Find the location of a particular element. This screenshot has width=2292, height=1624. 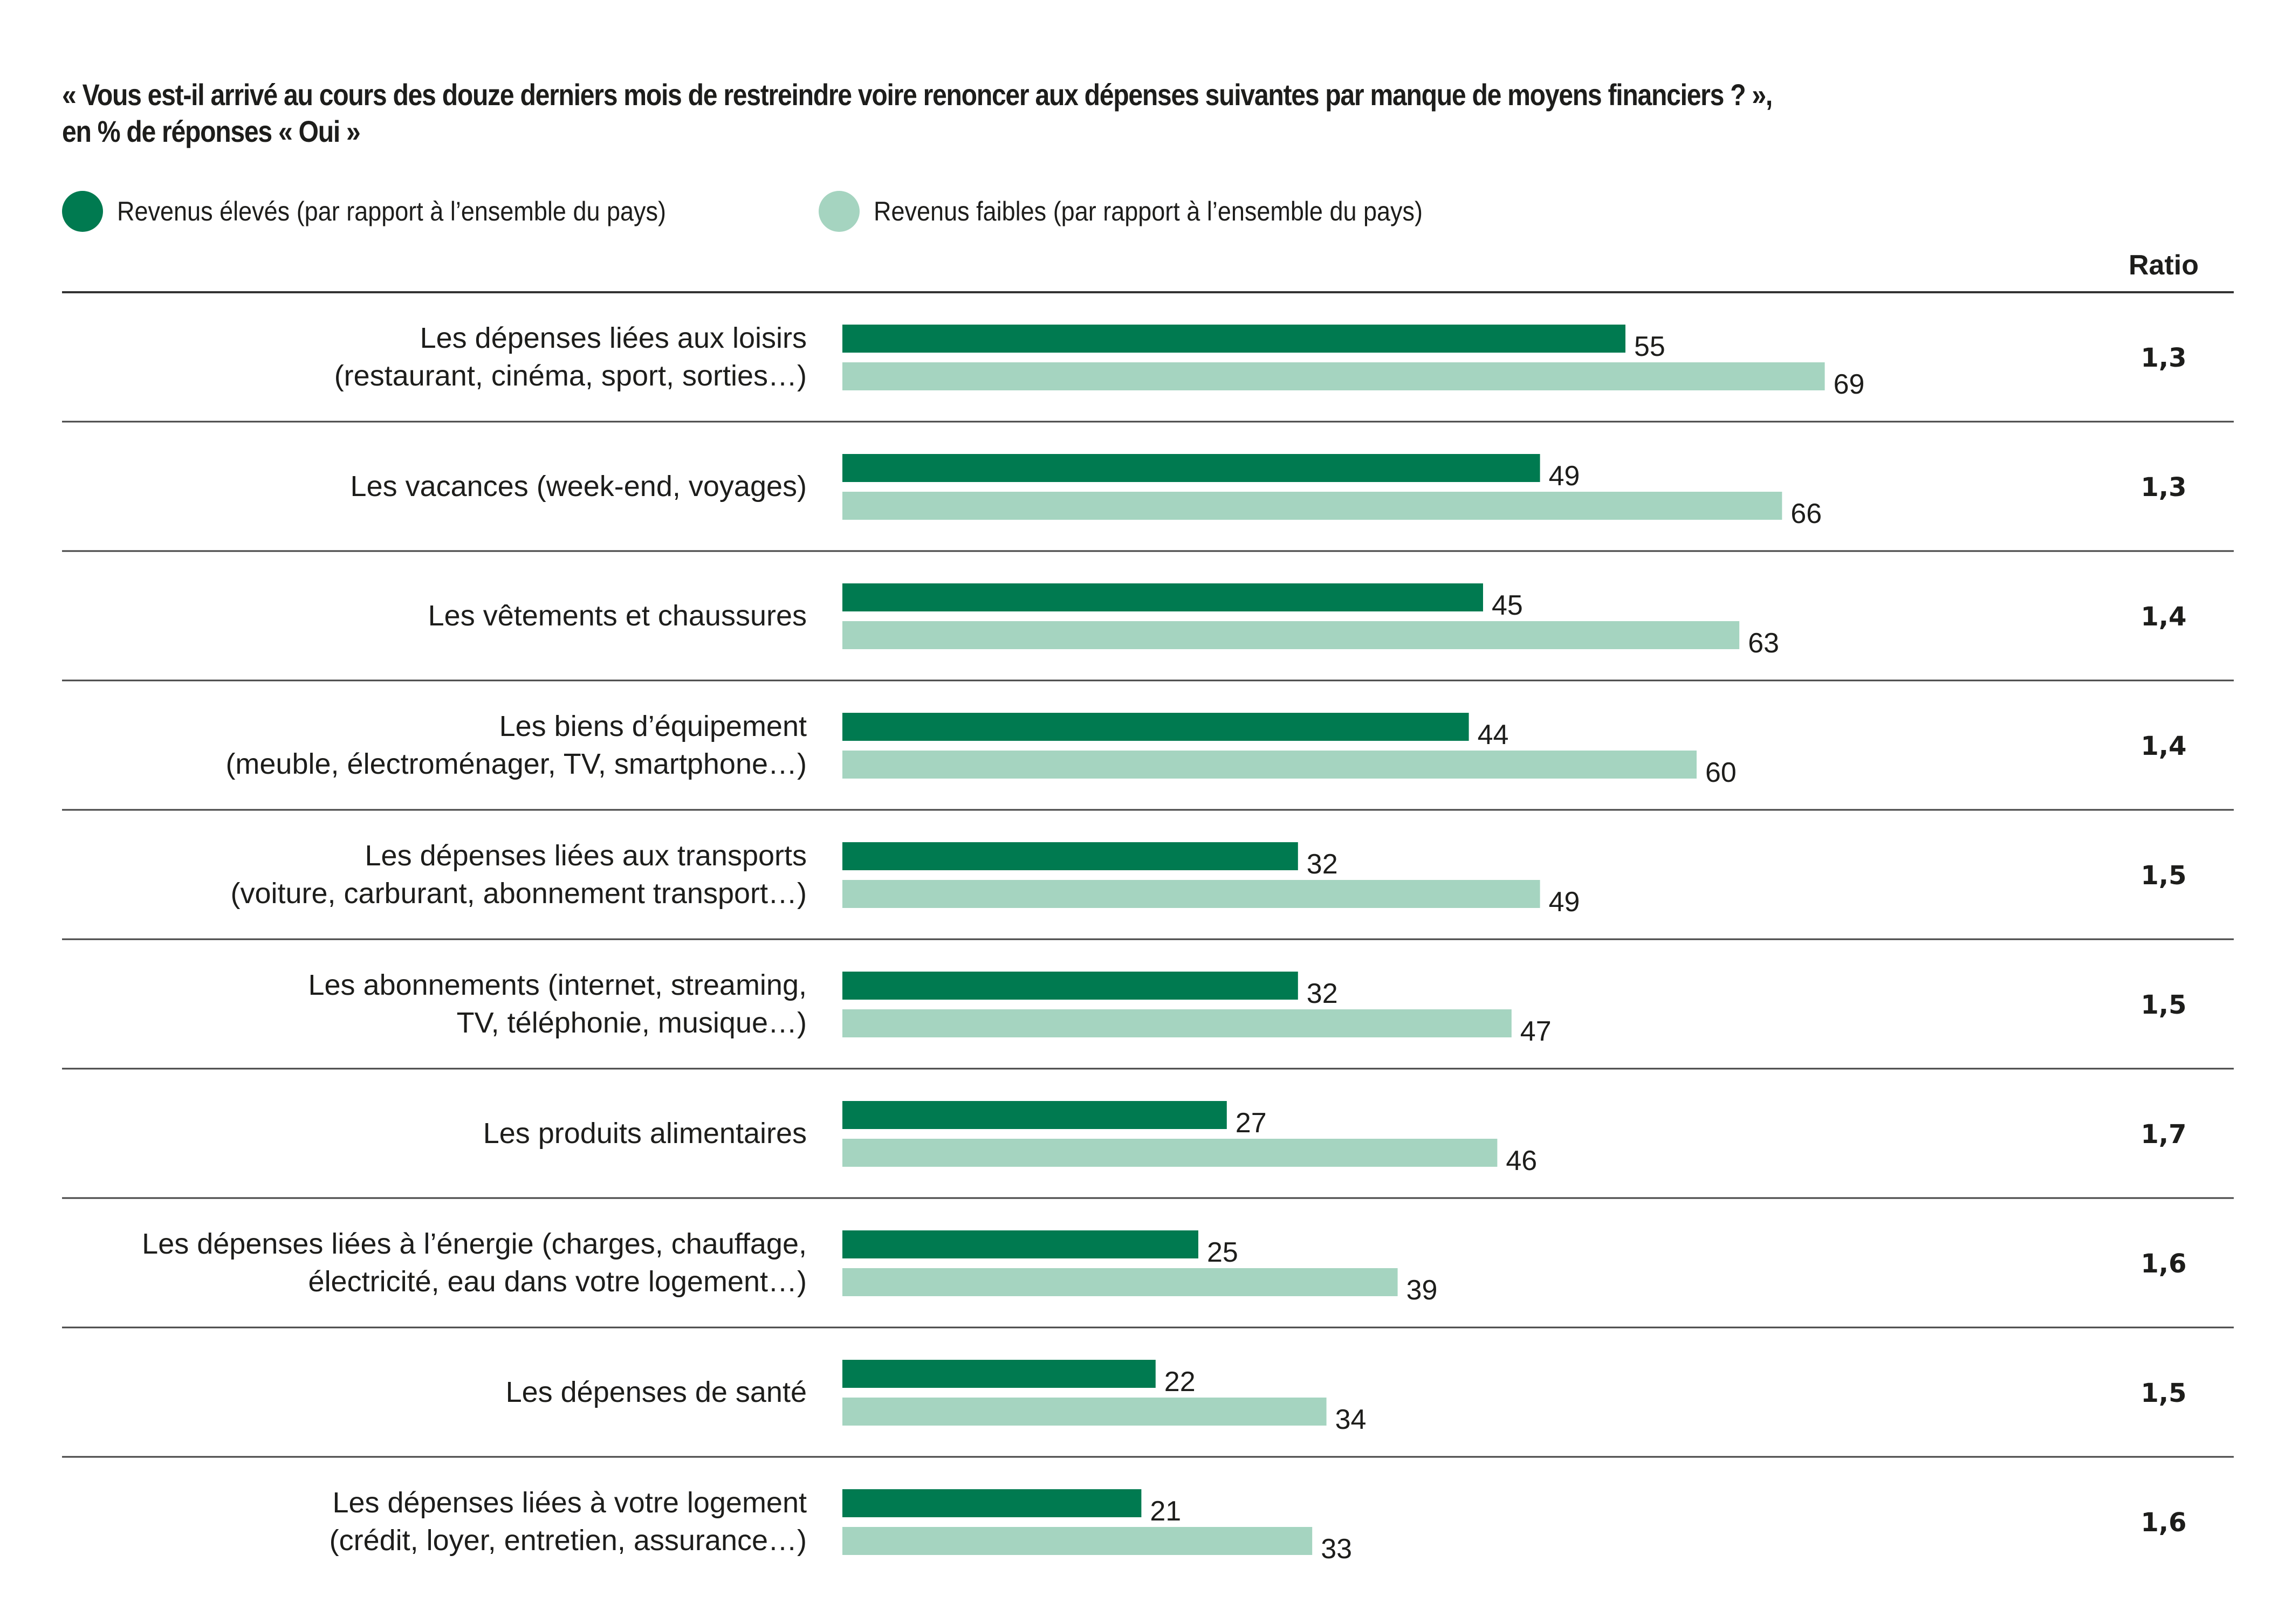

ratio-value: 1,7 is located at coordinates (2163, 1134).